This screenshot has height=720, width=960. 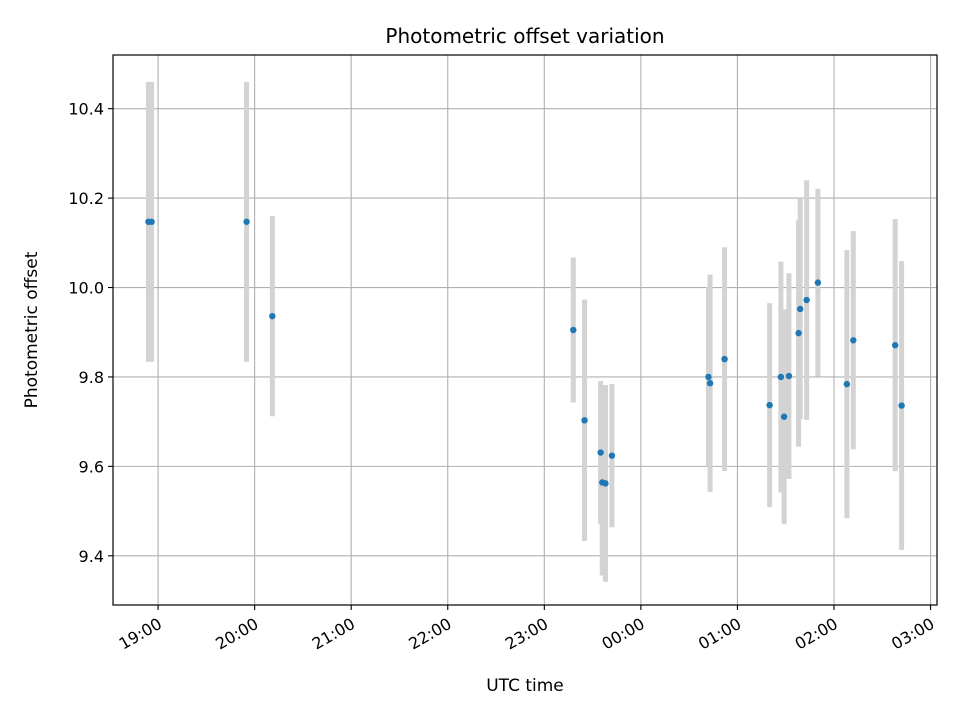 I want to click on y-tick-label: 10.2, so click(x=86, y=198).